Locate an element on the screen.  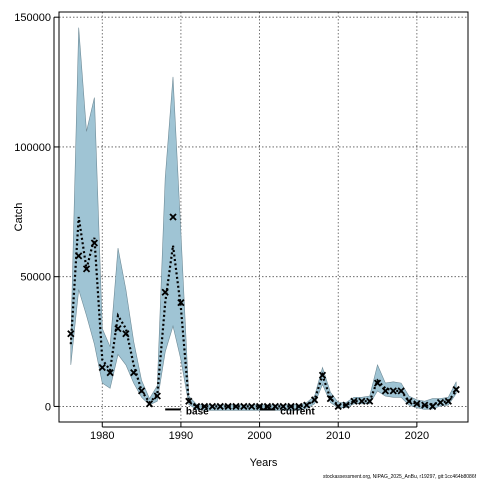
x-tick-label: 2020 is located at coordinates (417, 436).